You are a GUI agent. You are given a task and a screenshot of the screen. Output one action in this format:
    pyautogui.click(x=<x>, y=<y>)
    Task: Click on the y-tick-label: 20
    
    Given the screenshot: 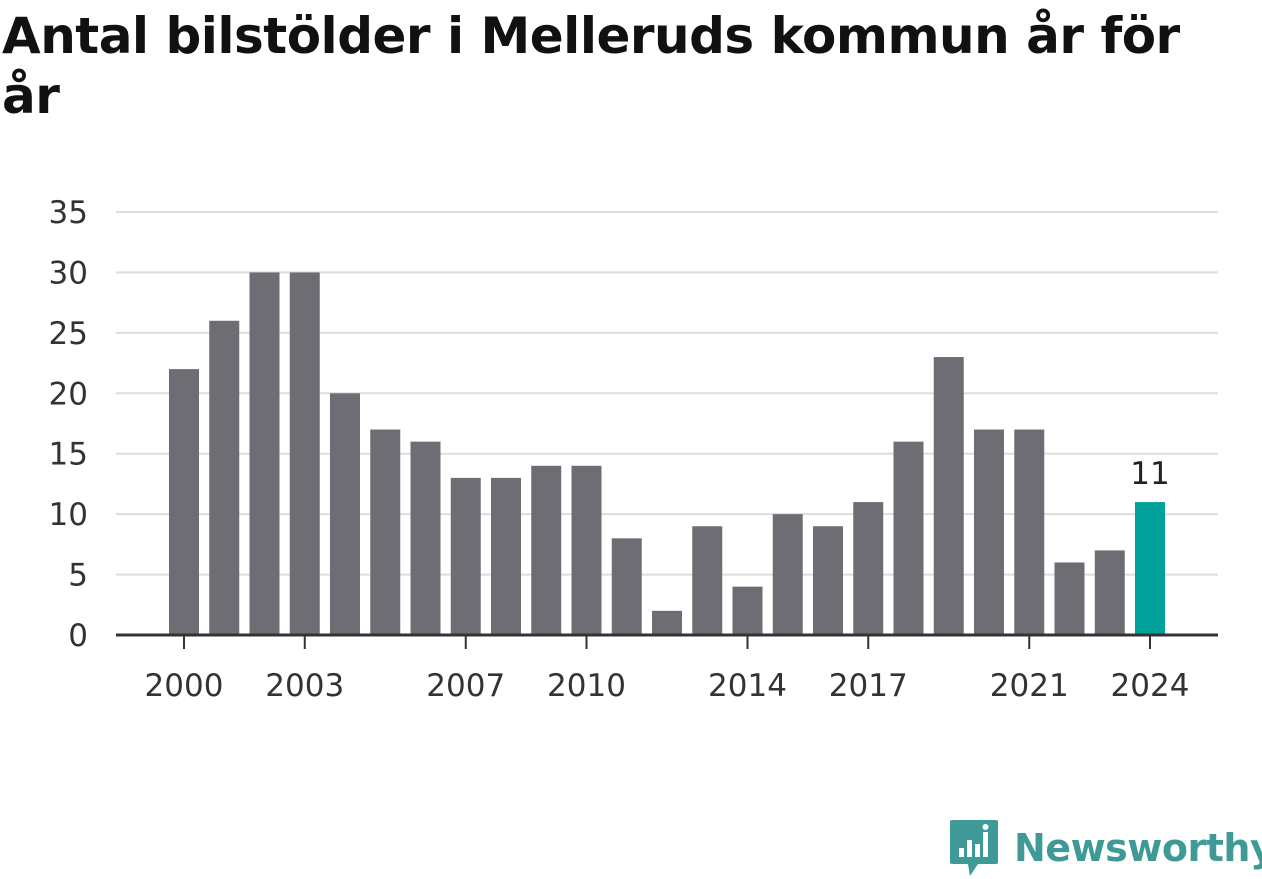 What is the action you would take?
    pyautogui.click(x=68, y=394)
    